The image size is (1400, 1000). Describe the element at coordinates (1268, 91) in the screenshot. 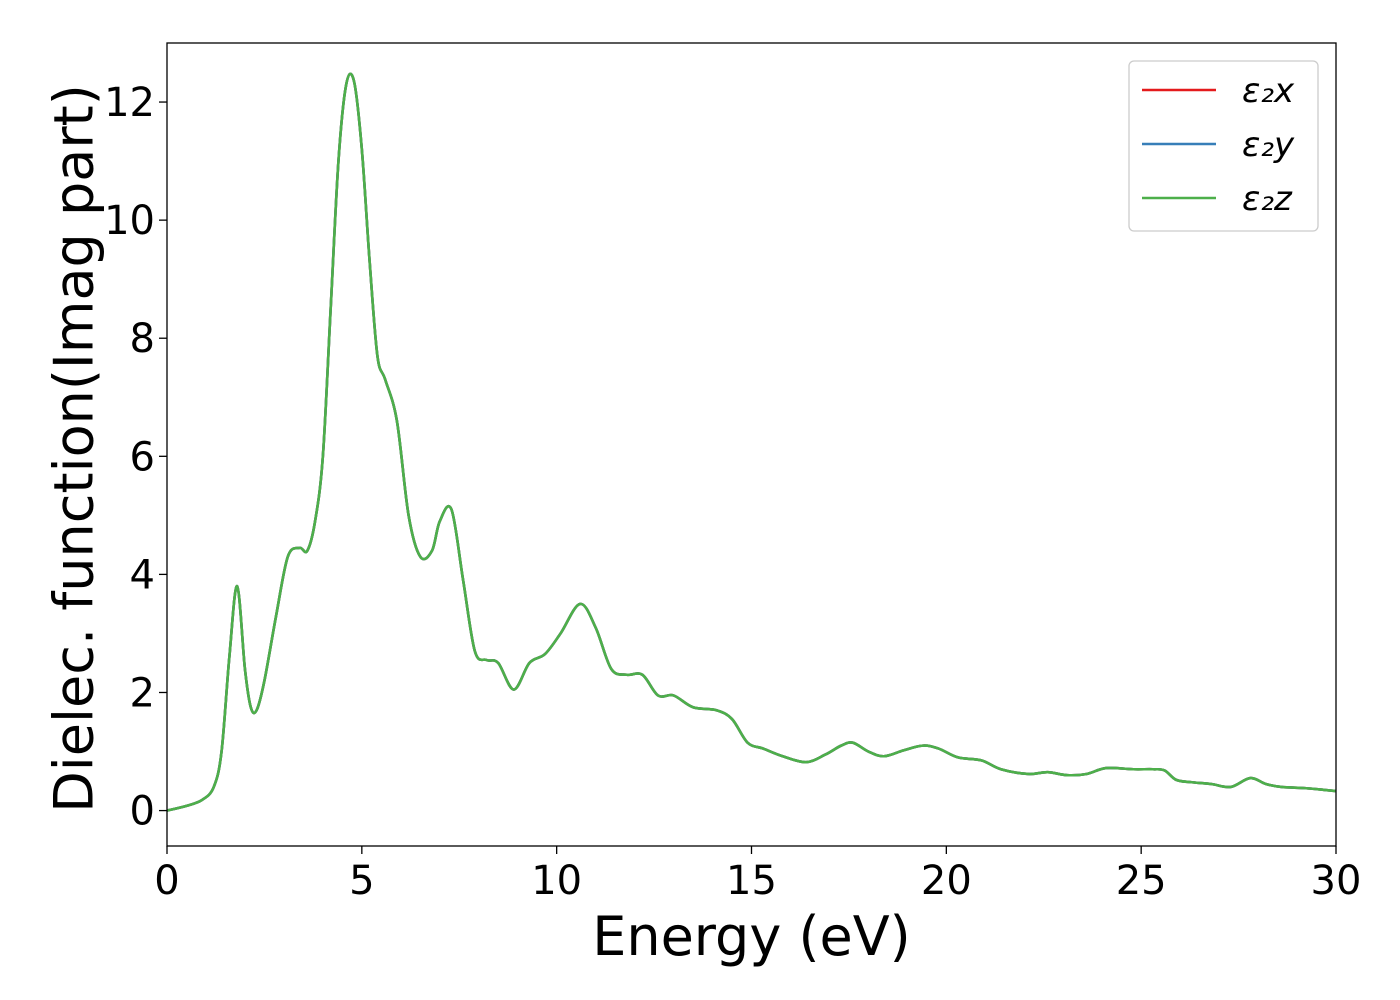

I see `legend-entry-label: ε₂x` at that location.